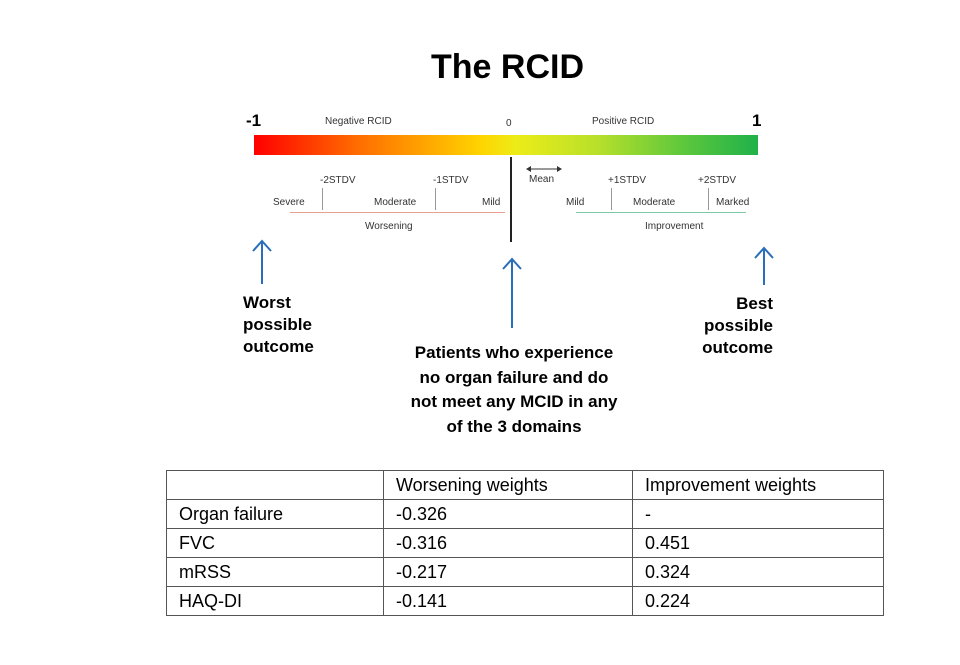 Image resolution: width=960 pixels, height=665 pixels. Describe the element at coordinates (733, 202) in the screenshot. I see `category-marked: Marked` at that location.